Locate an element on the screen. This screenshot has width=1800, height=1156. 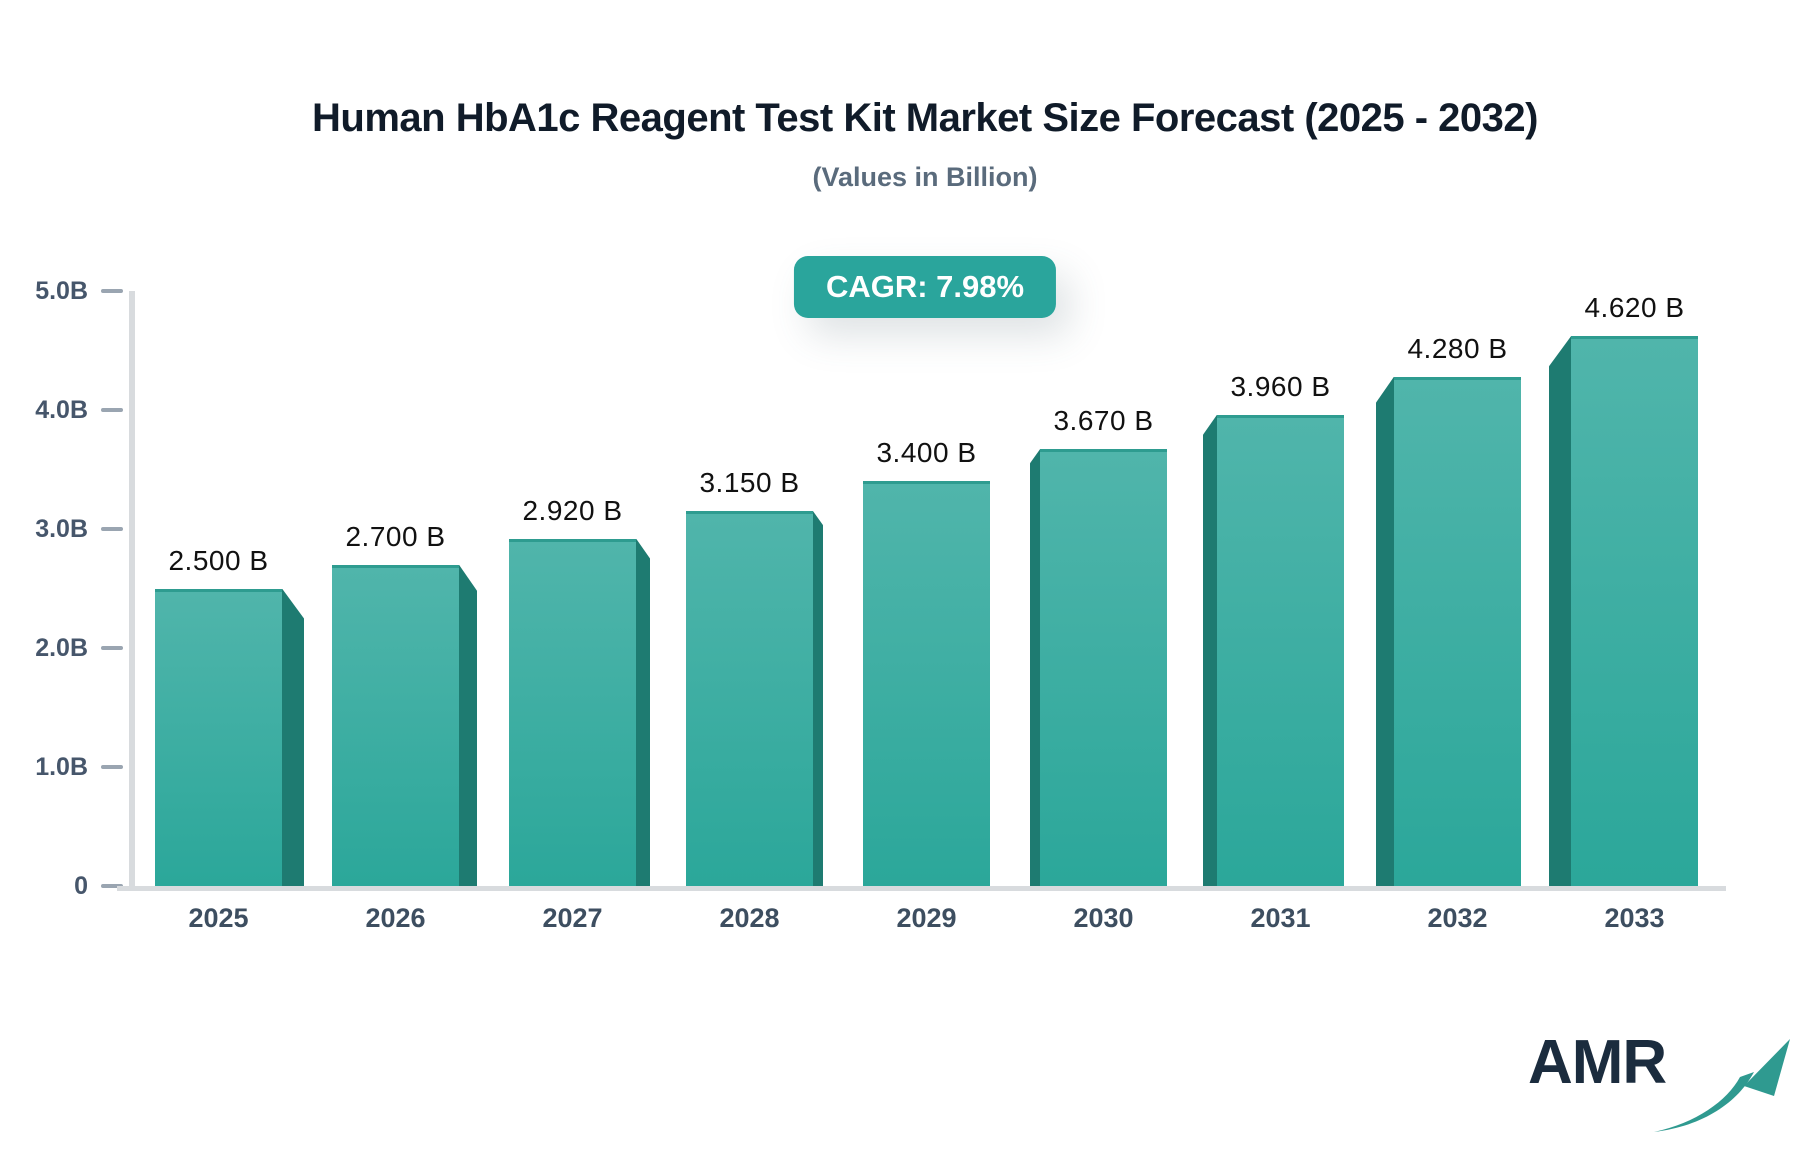
x-tick-label: 2029 is located at coordinates (926, 918).